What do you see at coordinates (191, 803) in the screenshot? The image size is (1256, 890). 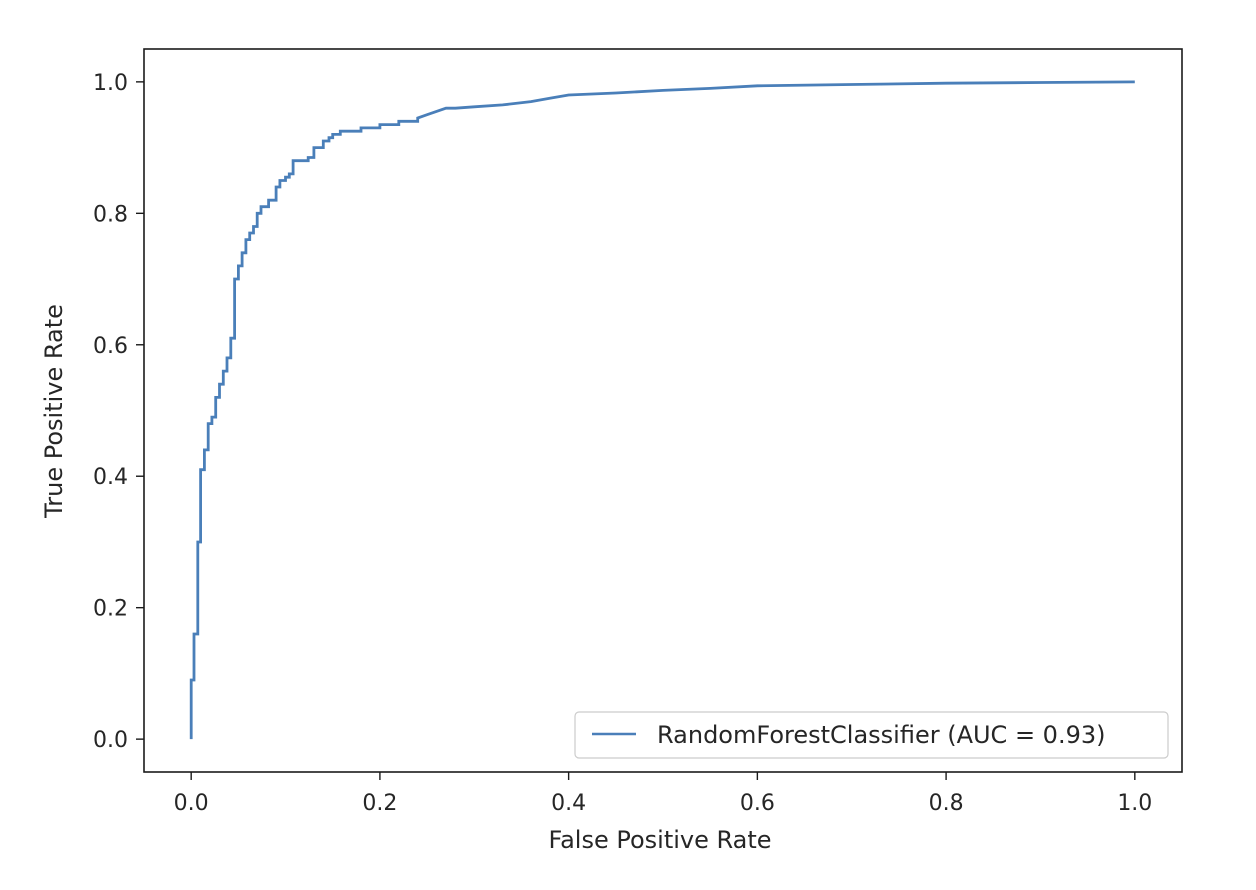 I see `x-tick-label: 0.0` at bounding box center [191, 803].